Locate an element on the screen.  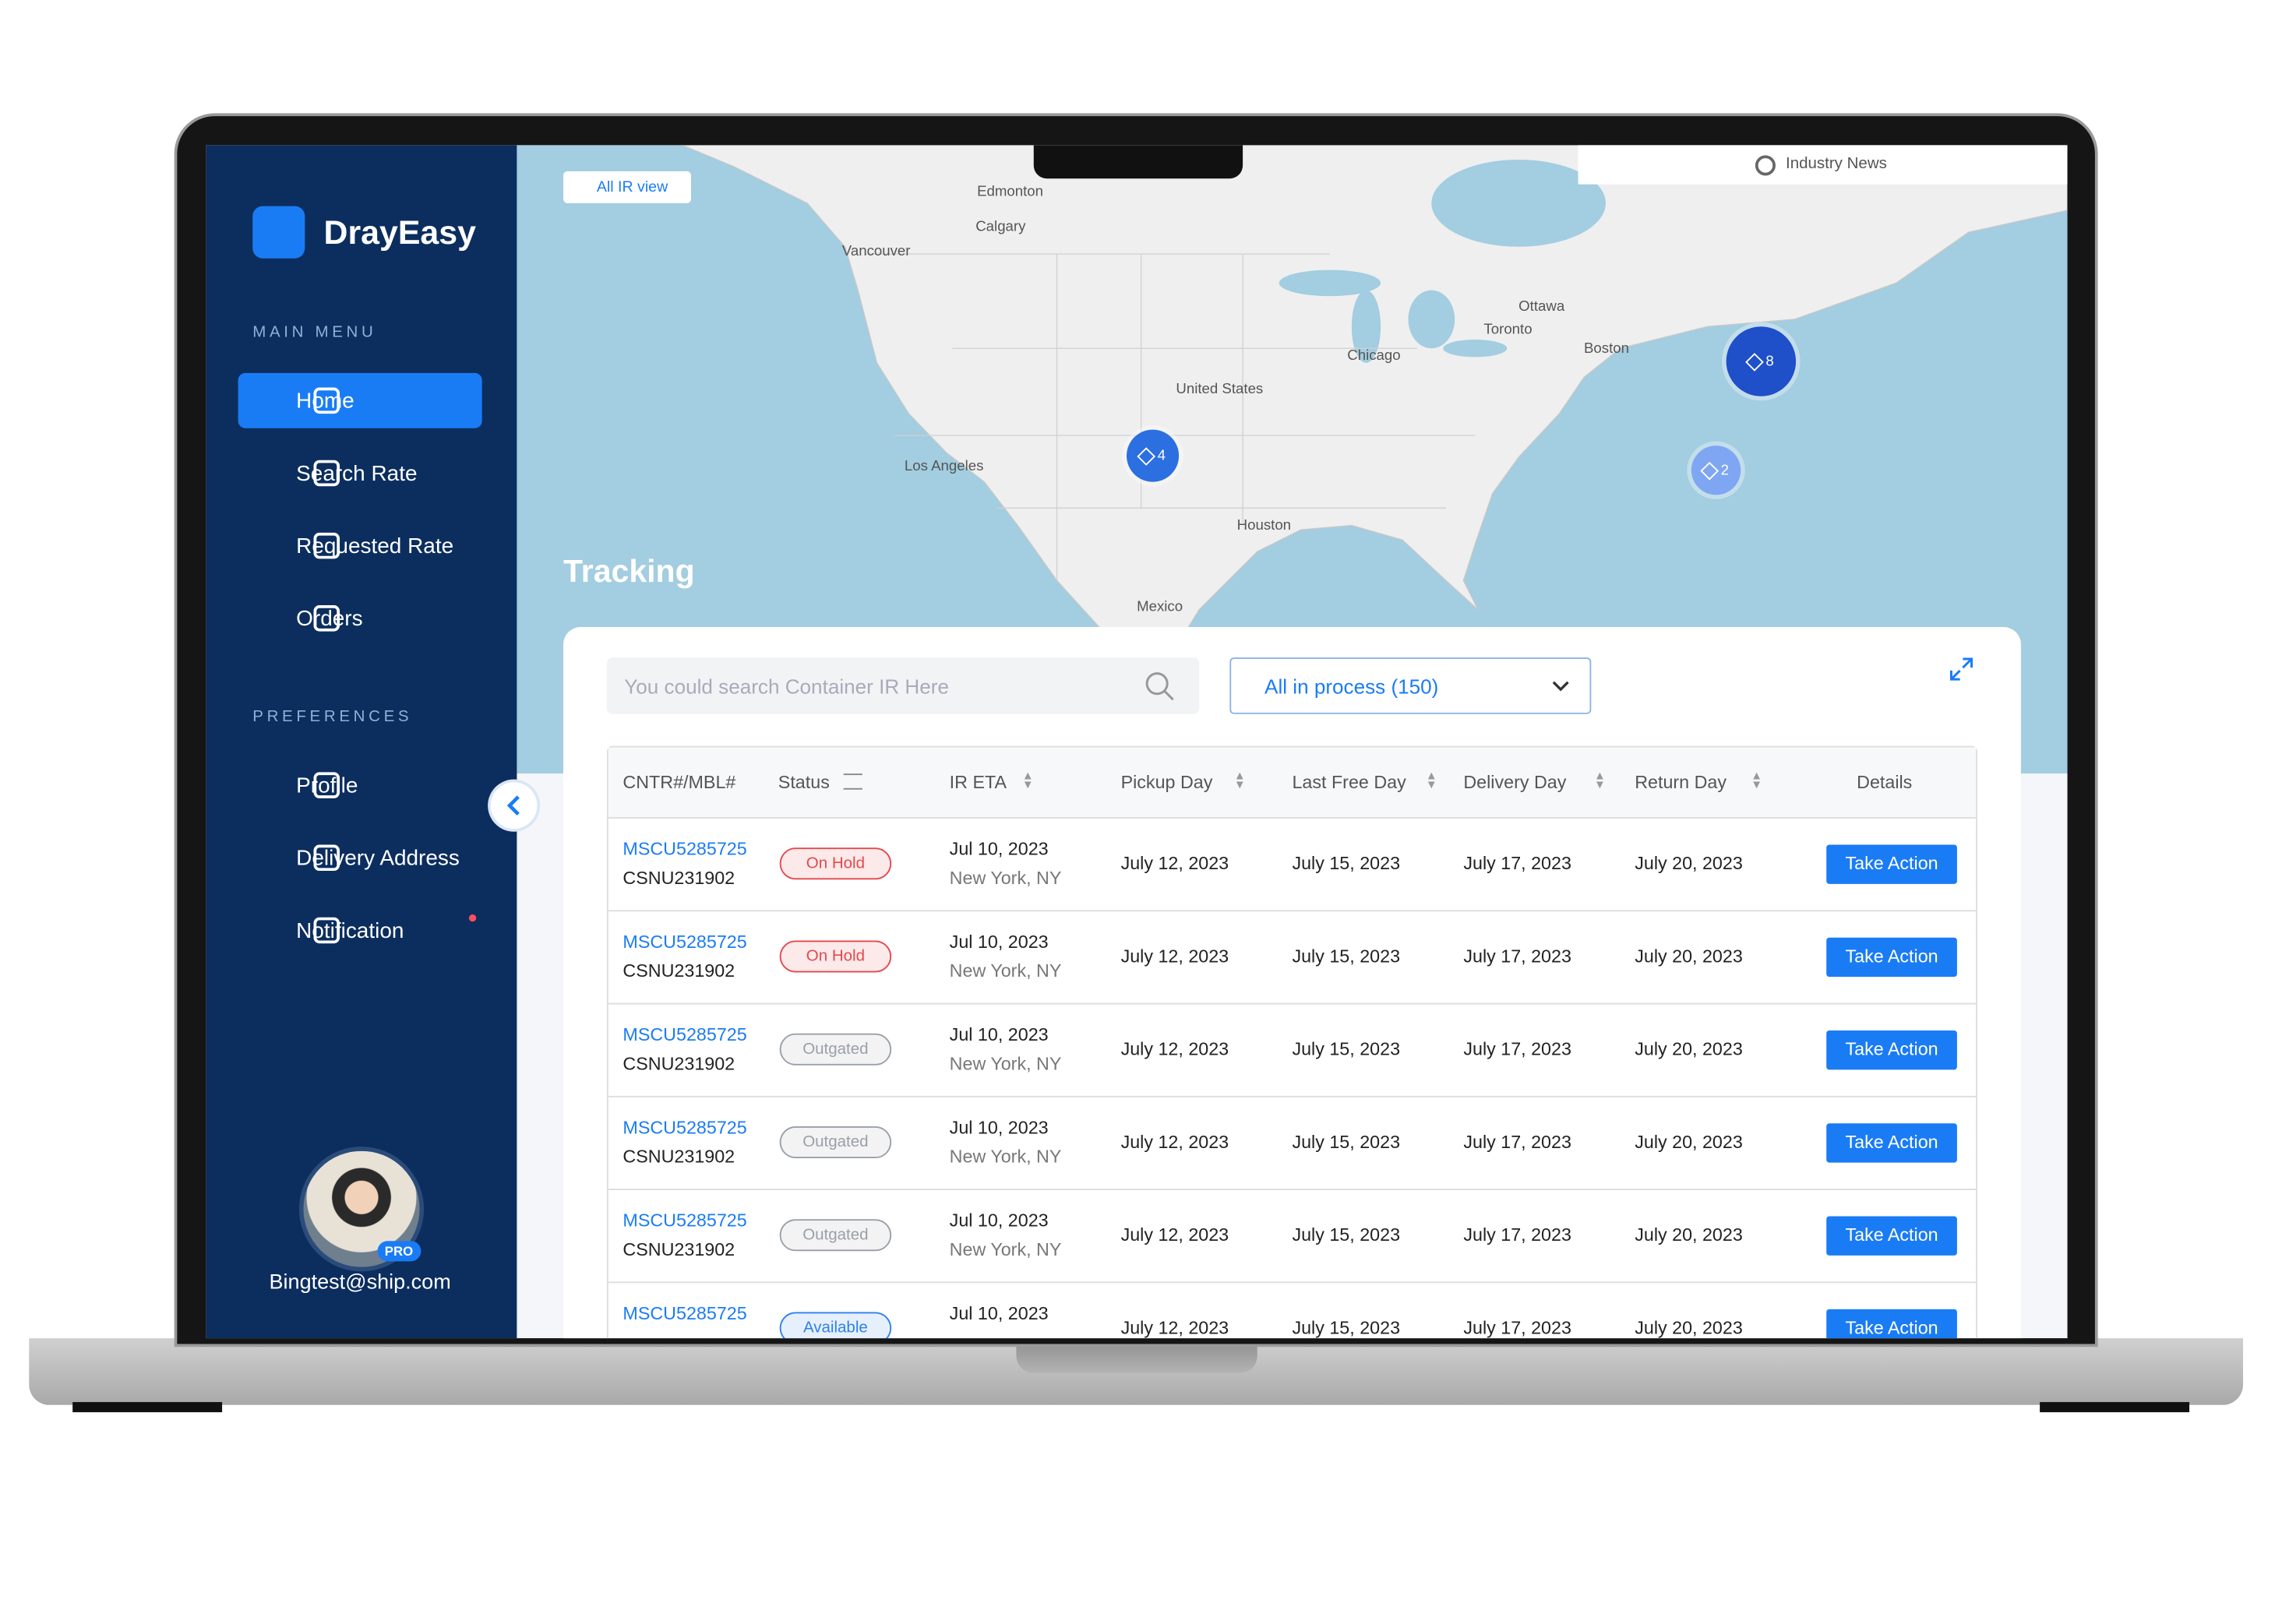
news-tab: Industry News is located at coordinates (1823, 165).